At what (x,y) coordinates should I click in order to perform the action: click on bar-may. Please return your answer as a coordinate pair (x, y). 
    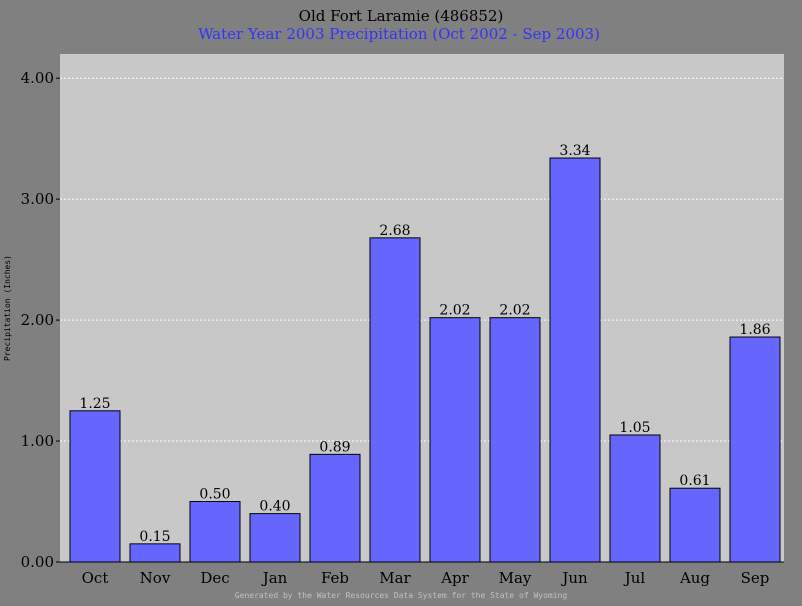
    Looking at the image, I should click on (515, 440).